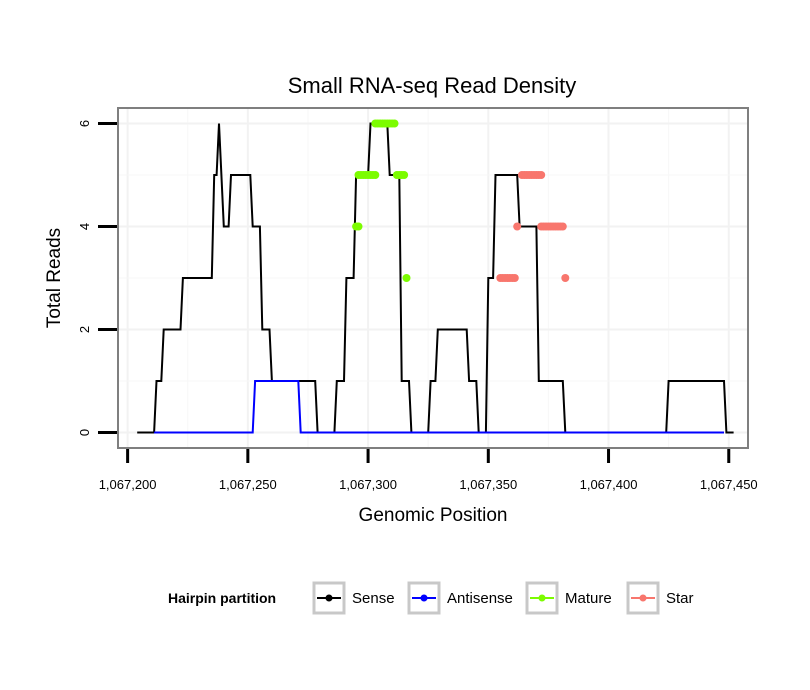 The height and width of the screenshot is (690, 810). Describe the element at coordinates (97, 278) in the screenshot. I see `y-axis: 0 2 4 6` at that location.